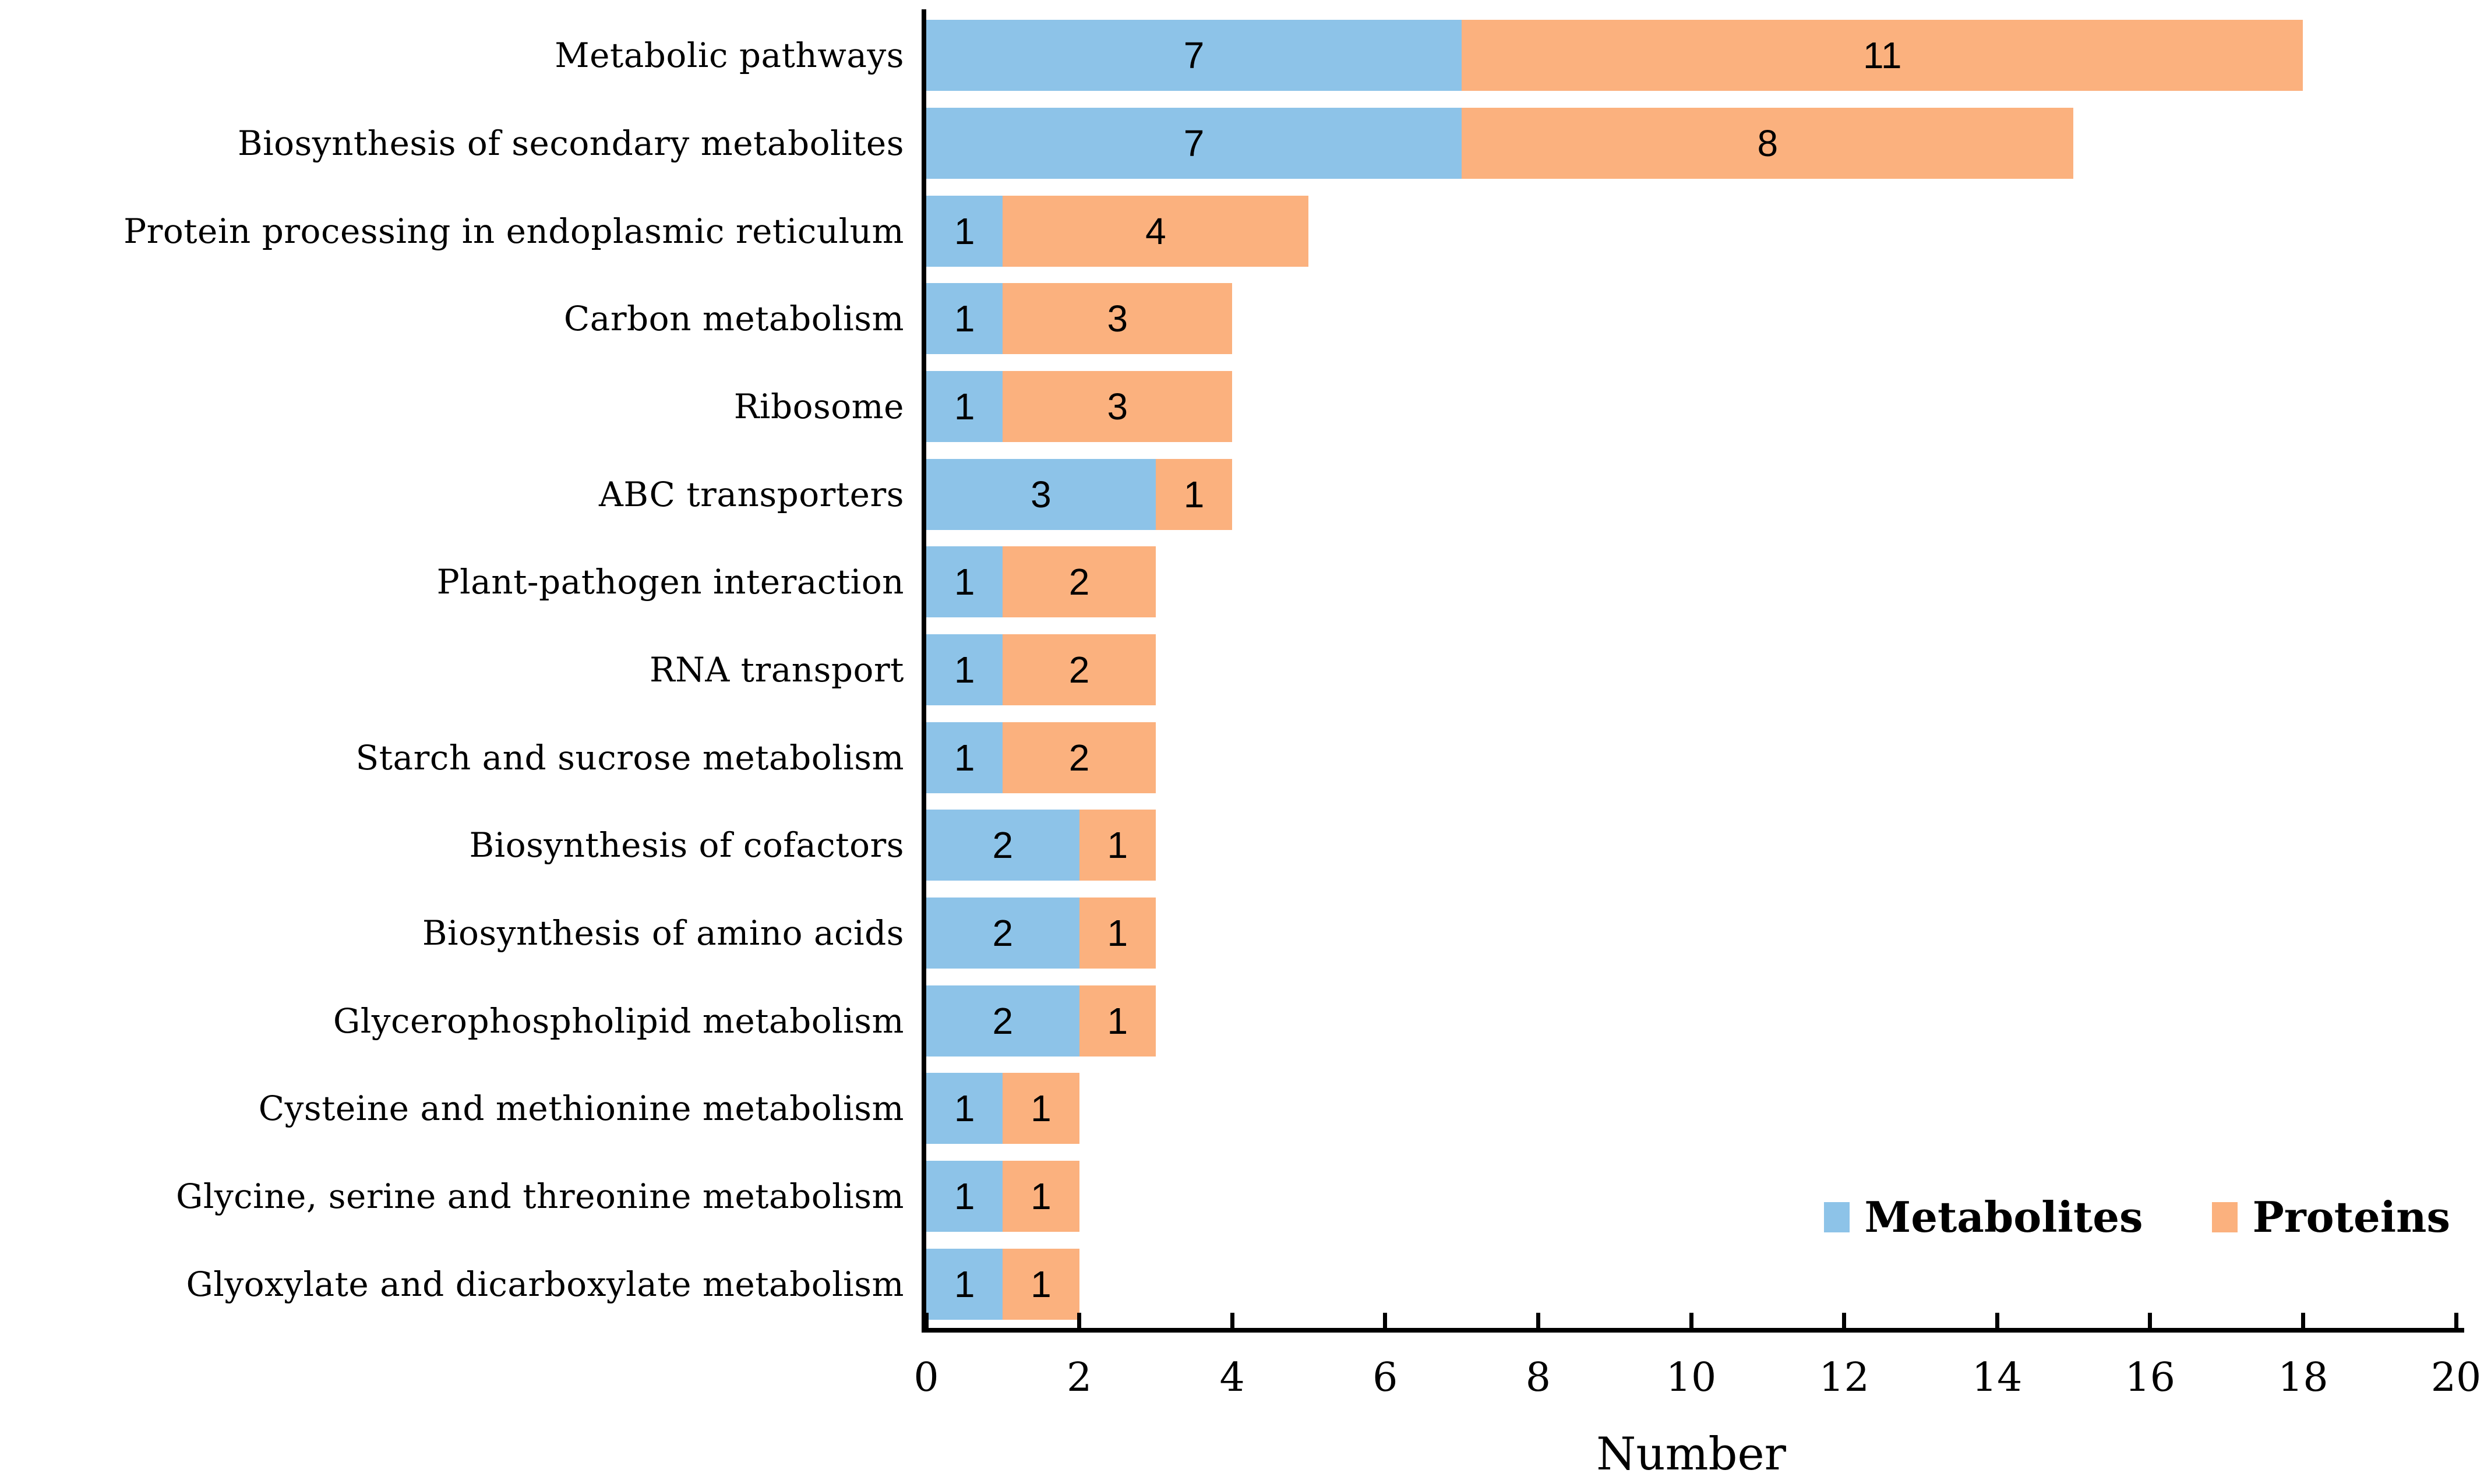 This screenshot has height=1484, width=2484. I want to click on x-tick-label: 2, so click(1079, 1378).